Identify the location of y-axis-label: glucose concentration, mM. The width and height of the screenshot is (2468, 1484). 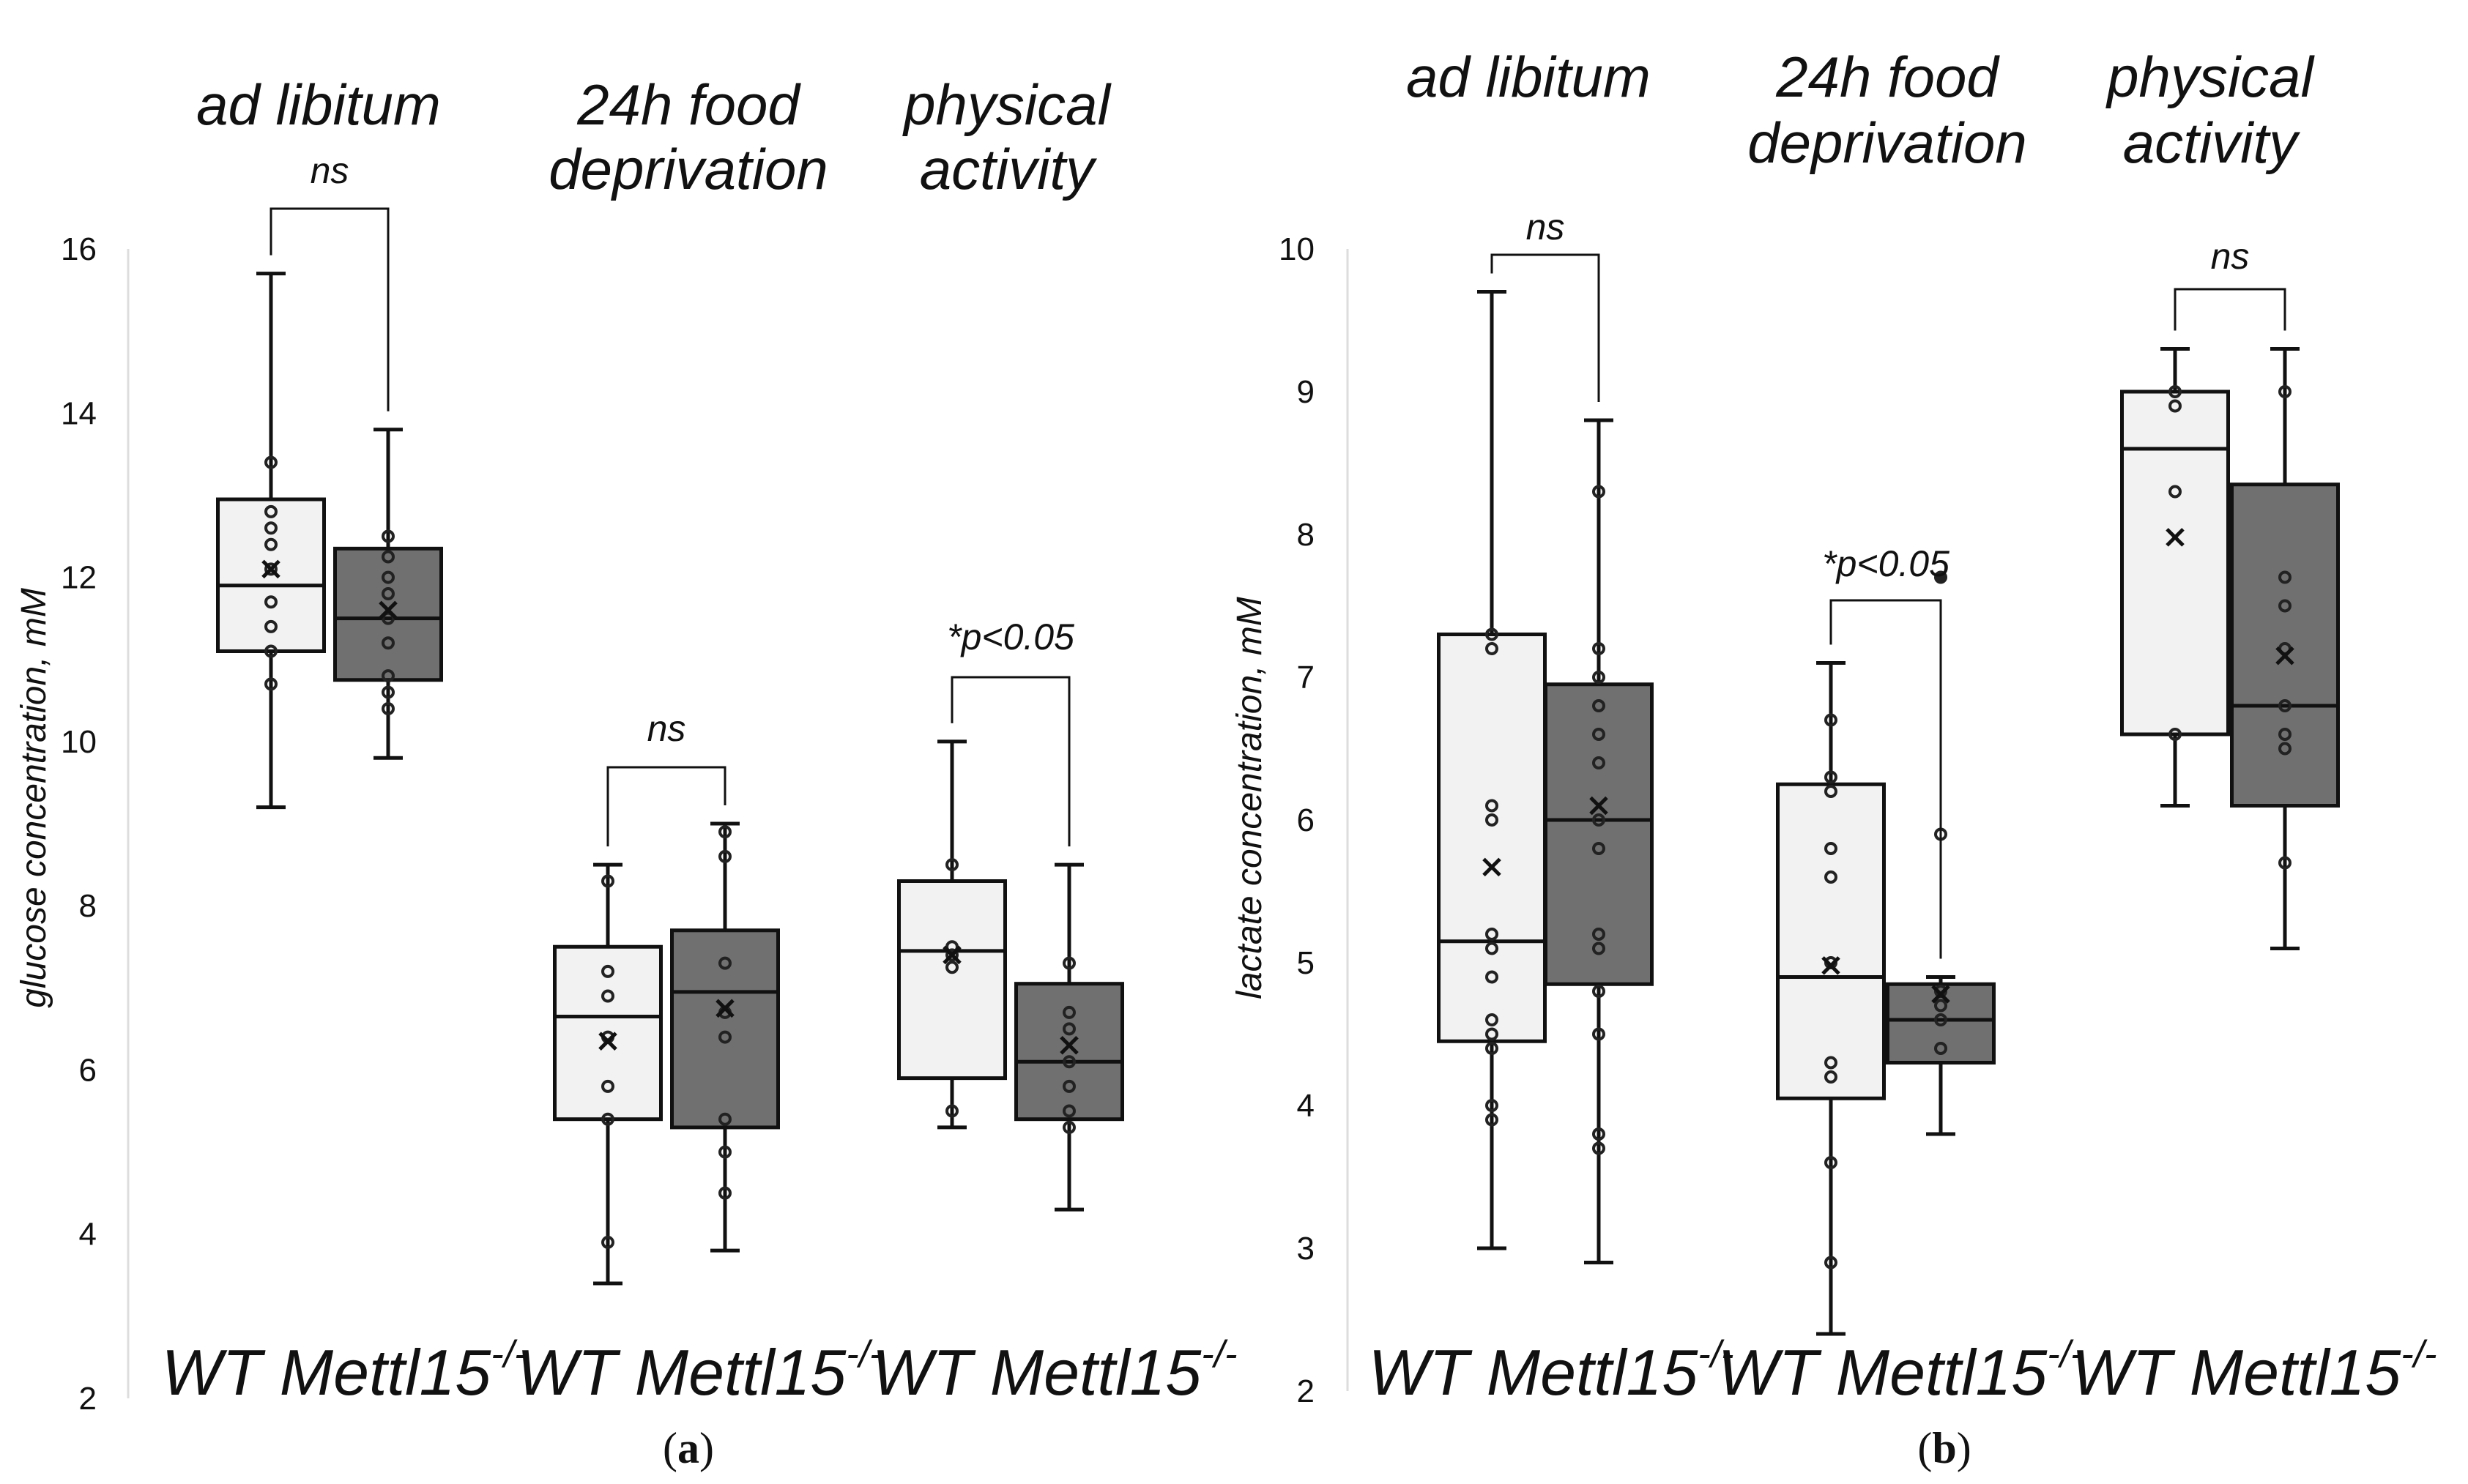
(34, 798).